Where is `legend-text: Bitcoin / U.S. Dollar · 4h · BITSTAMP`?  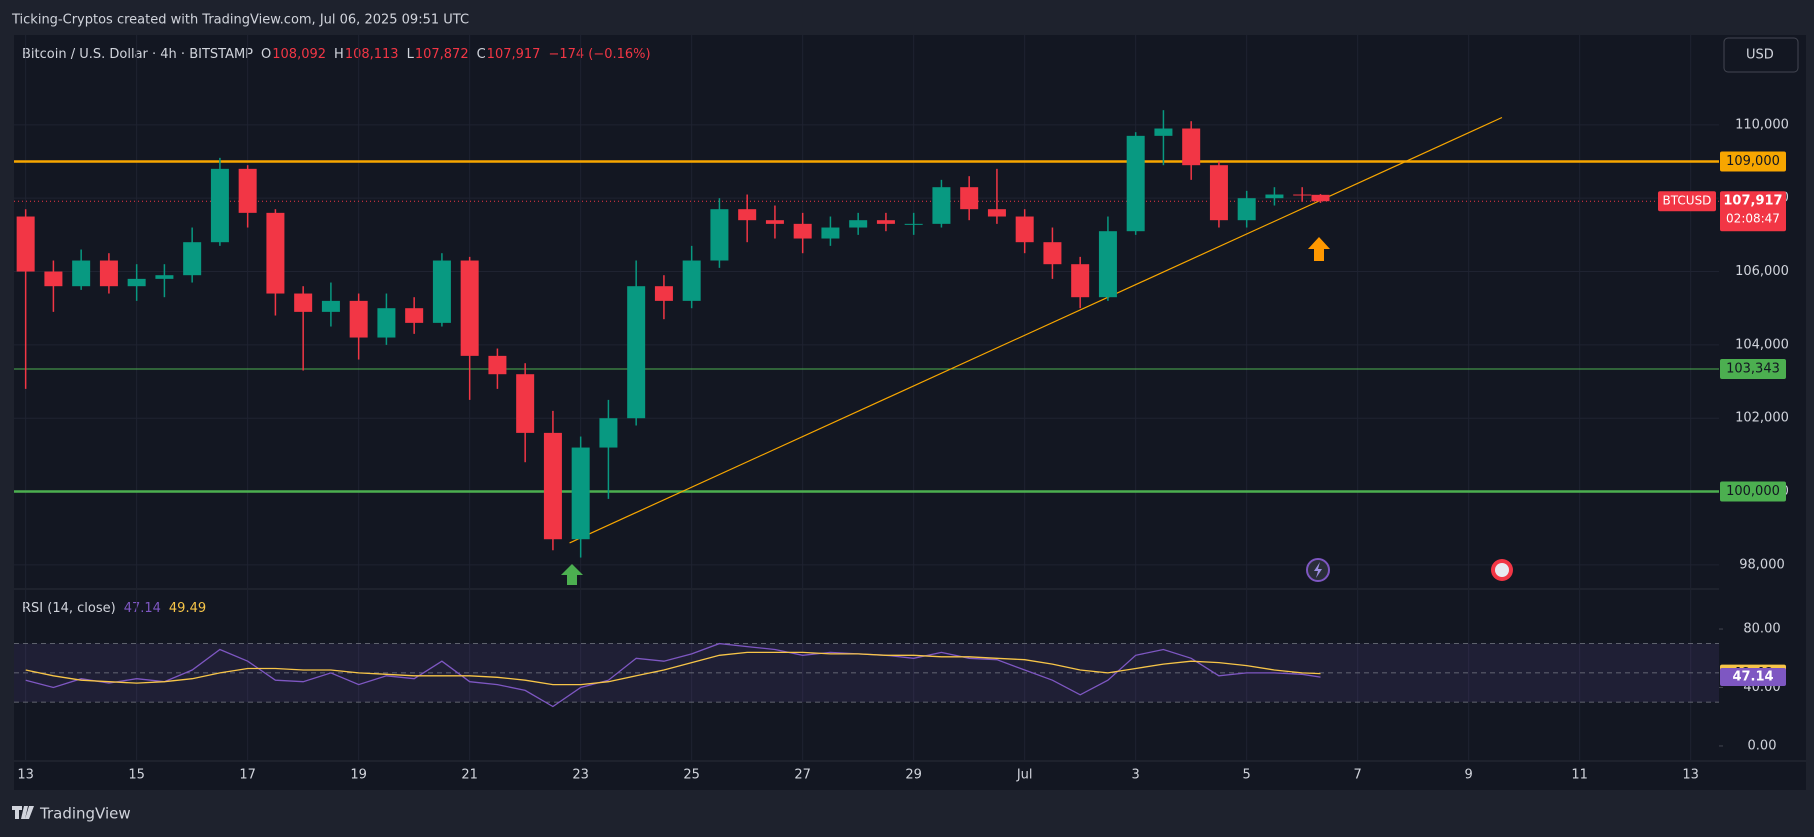 legend-text: Bitcoin / U.S. Dollar · 4h · BITSTAMP is located at coordinates (137, 54).